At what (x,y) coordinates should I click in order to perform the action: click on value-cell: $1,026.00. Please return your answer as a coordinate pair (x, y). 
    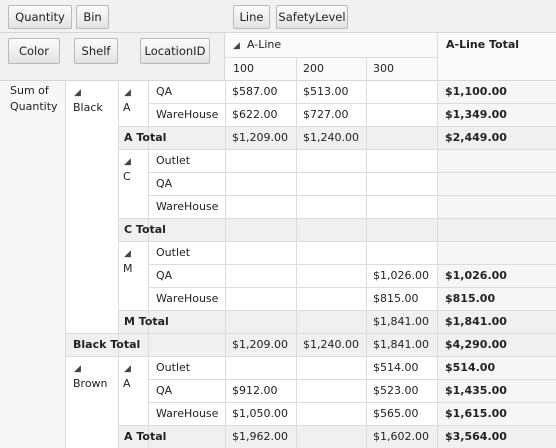
    Looking at the image, I should click on (401, 275).